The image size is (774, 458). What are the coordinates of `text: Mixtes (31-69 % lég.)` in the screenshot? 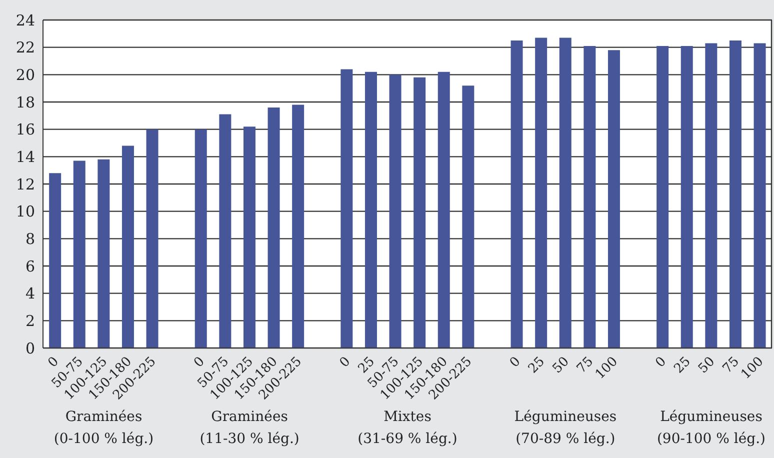 It's located at (407, 428).